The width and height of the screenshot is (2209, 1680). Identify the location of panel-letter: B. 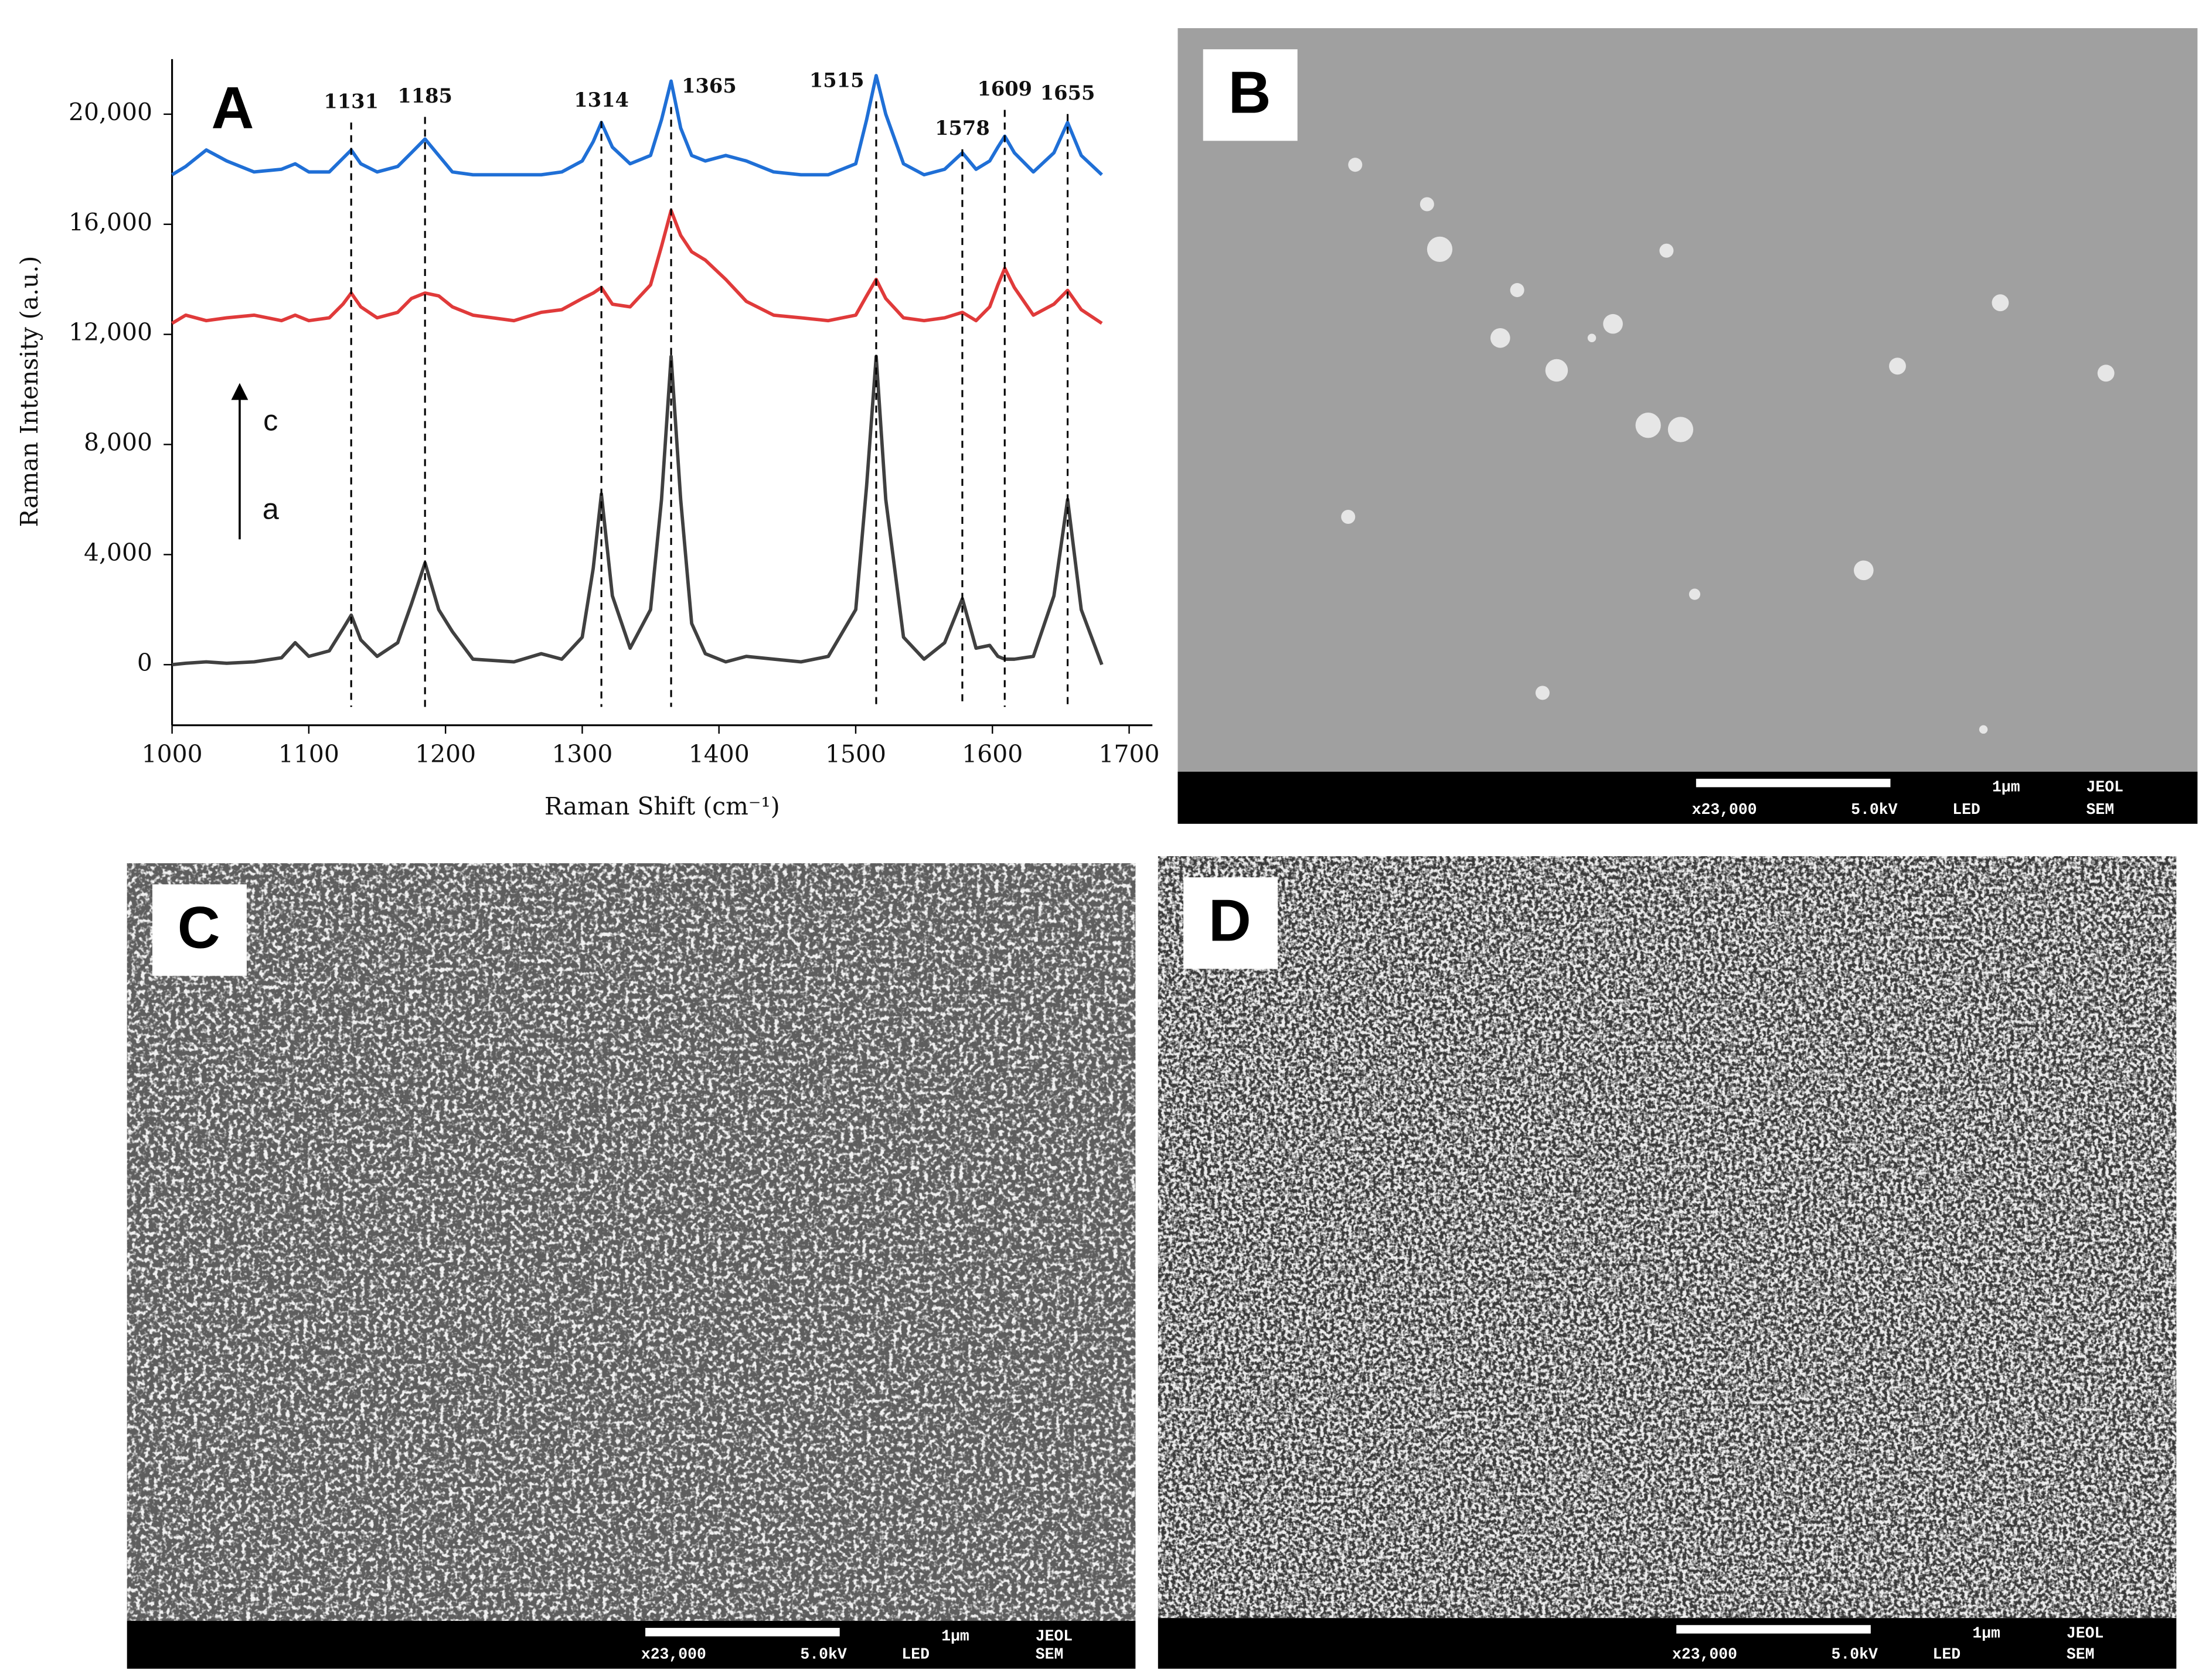
(1250, 92).